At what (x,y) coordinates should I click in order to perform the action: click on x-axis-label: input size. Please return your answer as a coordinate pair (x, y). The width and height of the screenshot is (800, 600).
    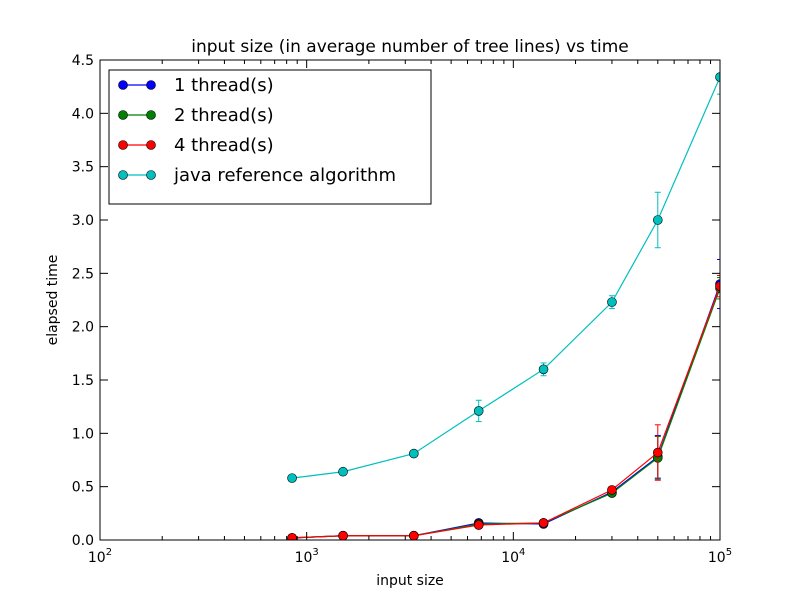
    Looking at the image, I should click on (410, 581).